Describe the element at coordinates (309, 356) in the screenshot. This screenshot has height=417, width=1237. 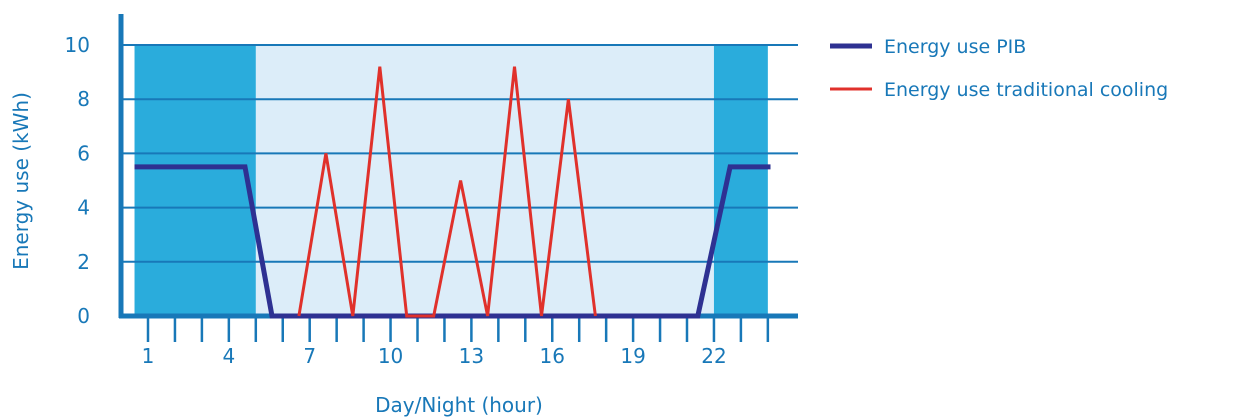
I see `x-tick-label-7: 7` at that location.